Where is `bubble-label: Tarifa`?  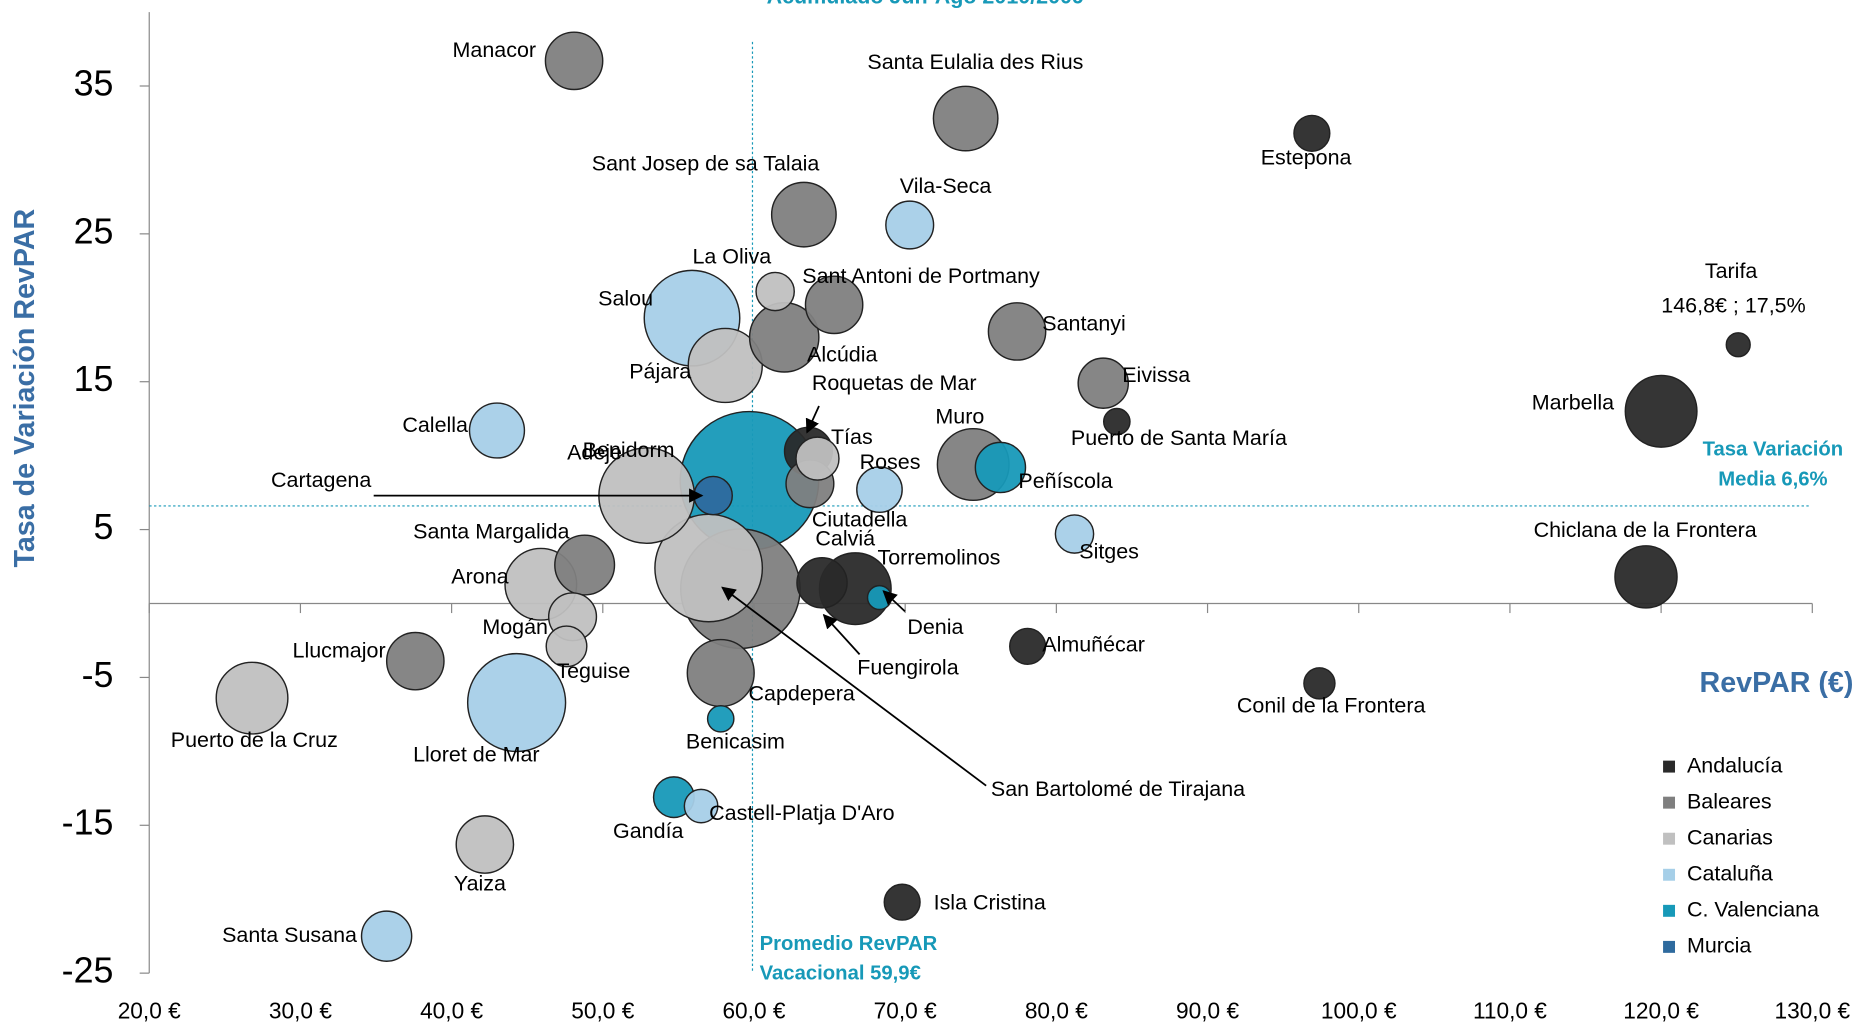 bubble-label: Tarifa is located at coordinates (1731, 271).